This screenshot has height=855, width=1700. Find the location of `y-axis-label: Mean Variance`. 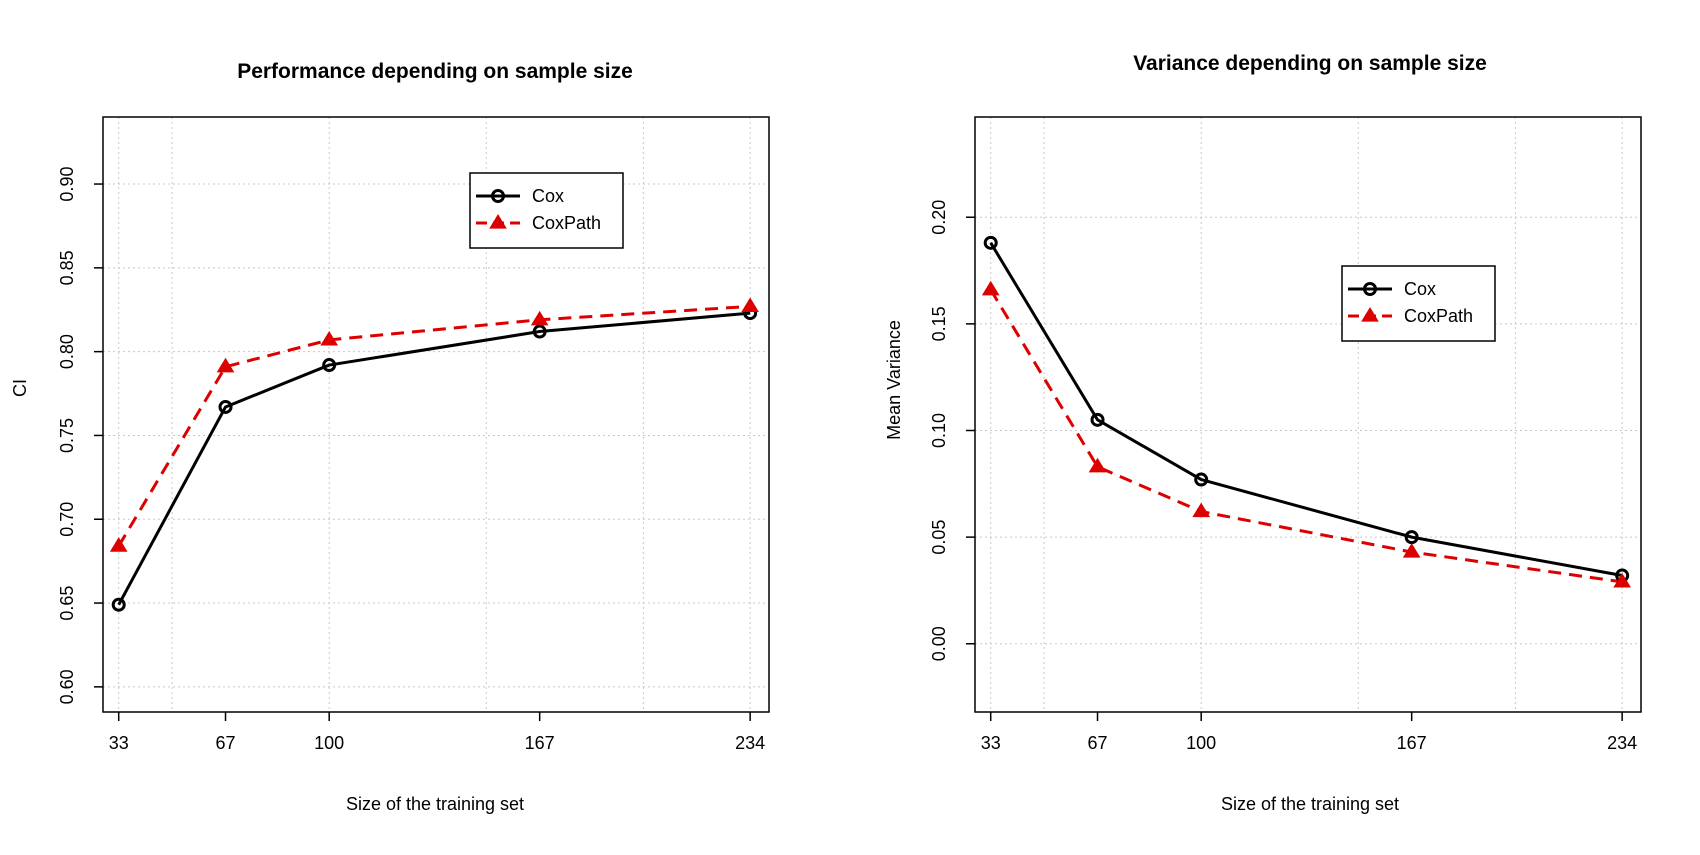

y-axis-label: Mean Variance is located at coordinates (894, 380).